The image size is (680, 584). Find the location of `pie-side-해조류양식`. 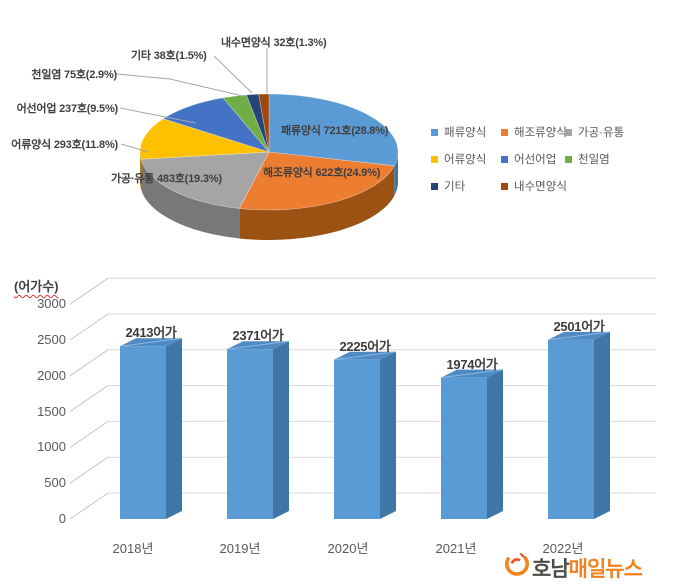

pie-side-해조류양식 is located at coordinates (317, 202).